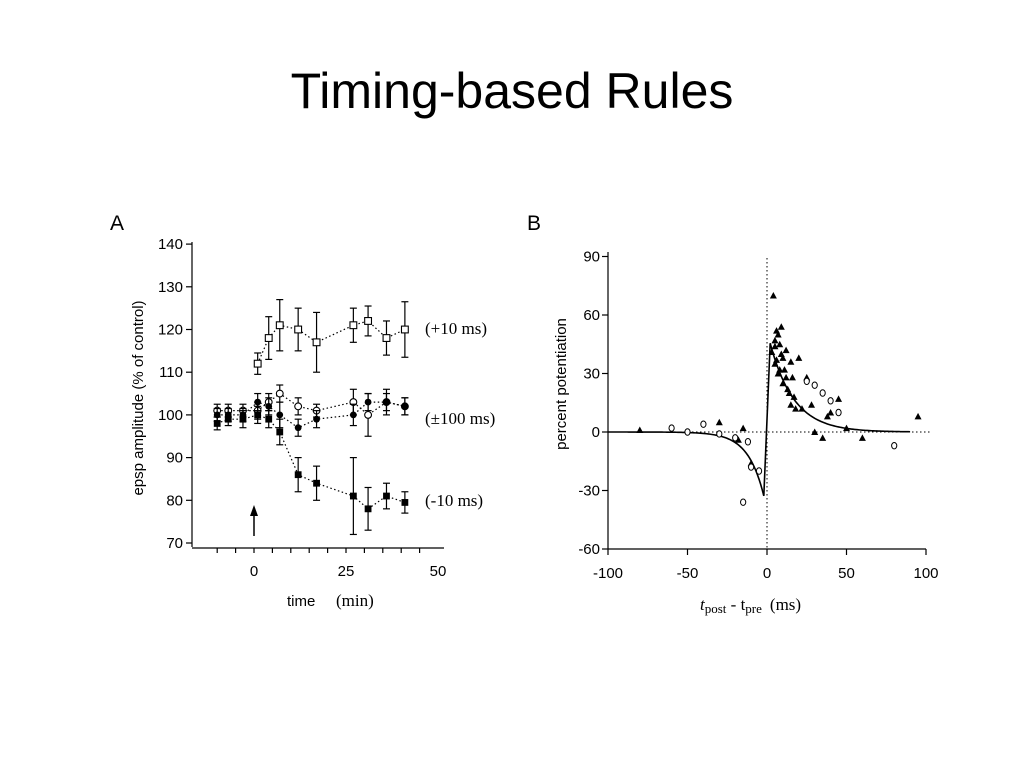 The image size is (1024, 768). I want to click on panel-a-letter: A, so click(117, 223).